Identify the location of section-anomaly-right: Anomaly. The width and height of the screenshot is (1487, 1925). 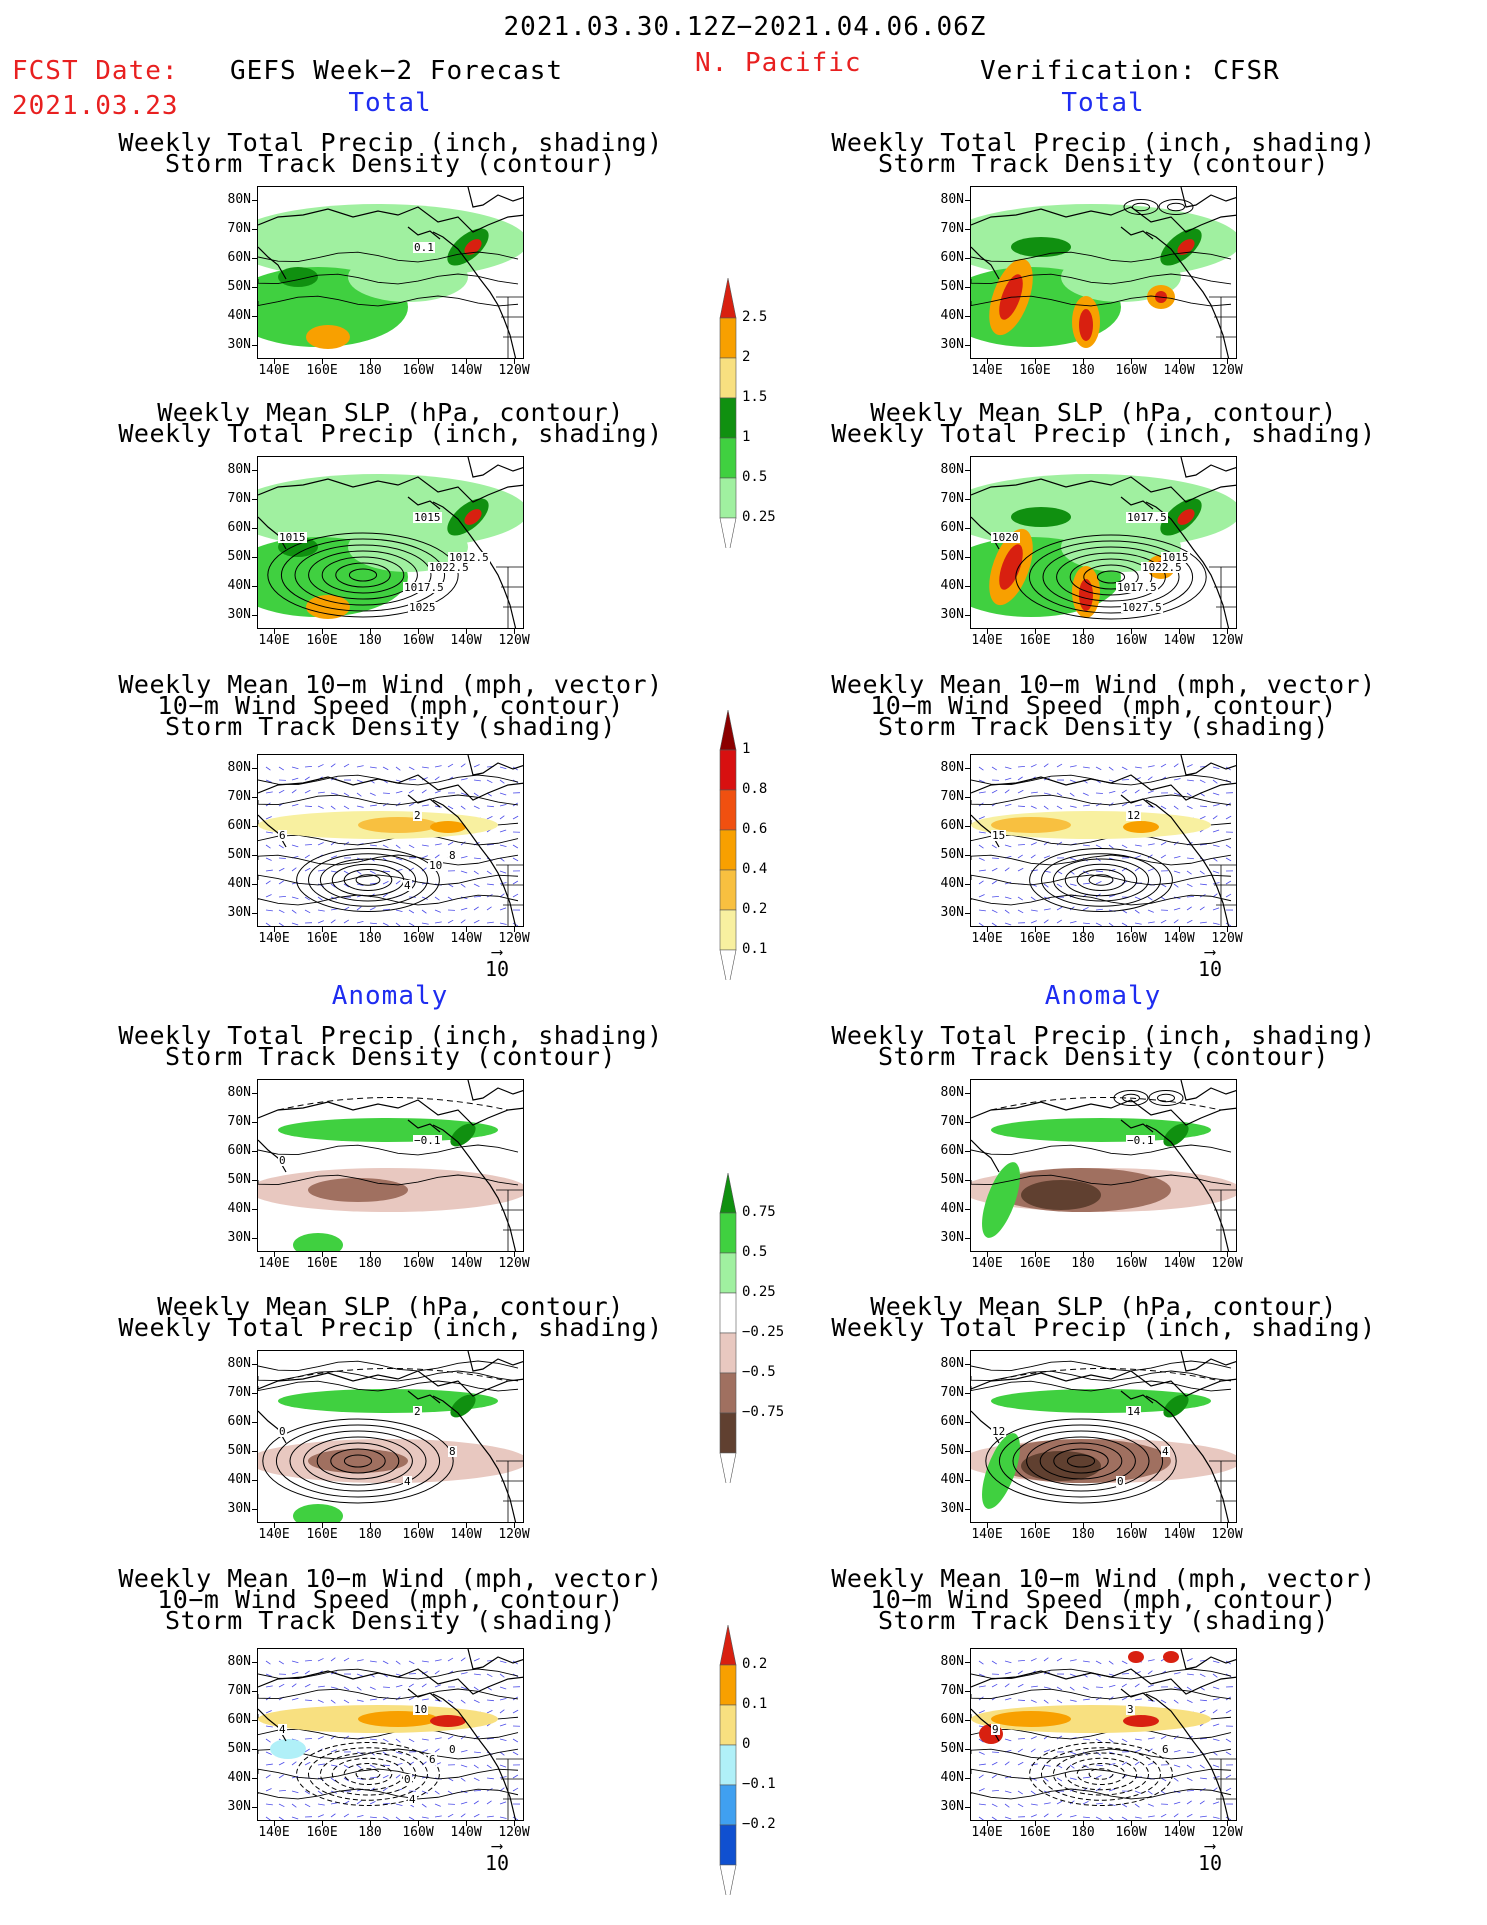
(1103, 996).